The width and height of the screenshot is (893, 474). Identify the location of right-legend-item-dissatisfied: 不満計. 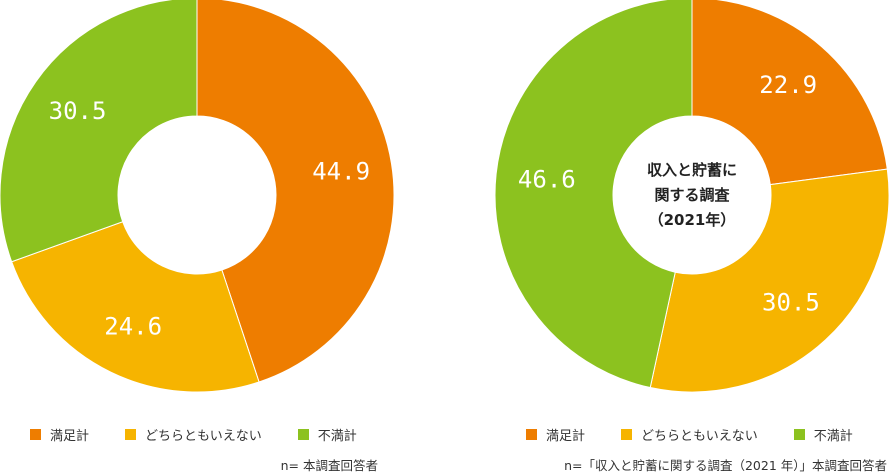
(823, 434).